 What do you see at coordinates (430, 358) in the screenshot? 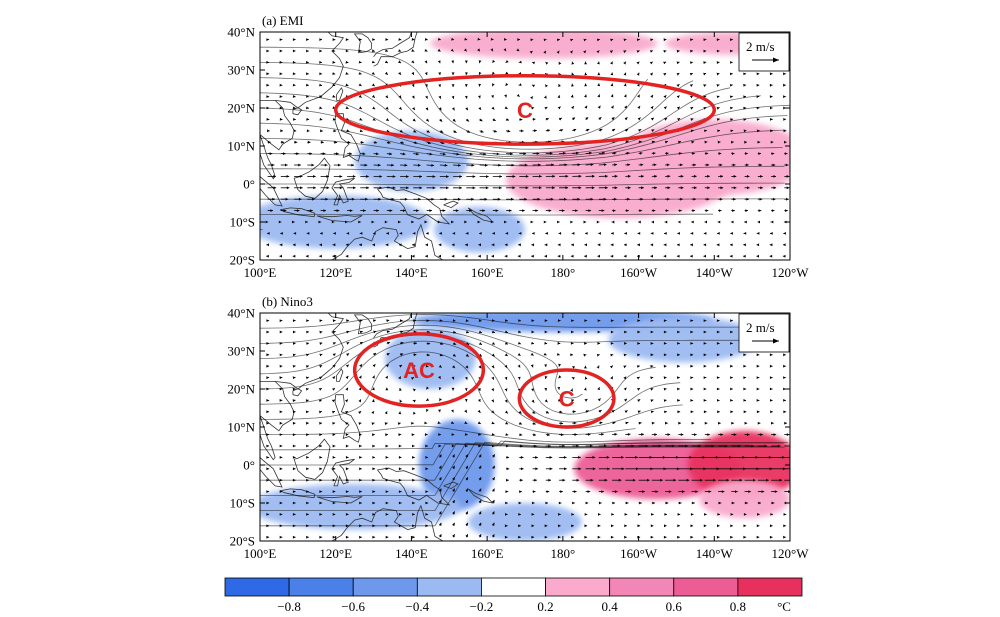
I see `anomaly-region` at bounding box center [430, 358].